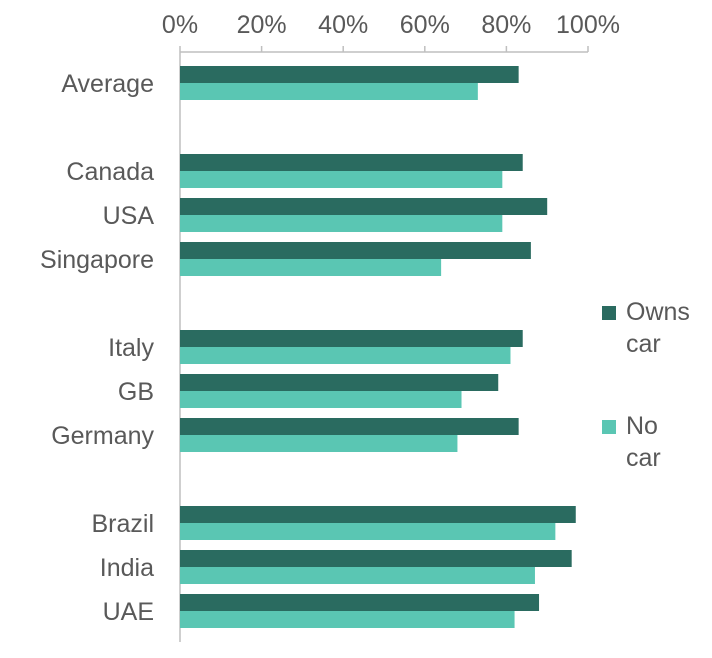  Describe the element at coordinates (122, 524) in the screenshot. I see `category-label: Brazil` at that location.